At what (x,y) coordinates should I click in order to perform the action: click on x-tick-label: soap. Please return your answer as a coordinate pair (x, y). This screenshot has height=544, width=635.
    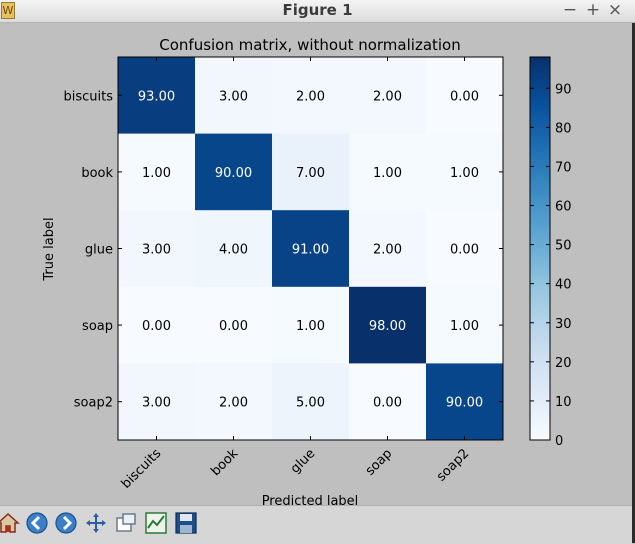
    Looking at the image, I should click on (379, 462).